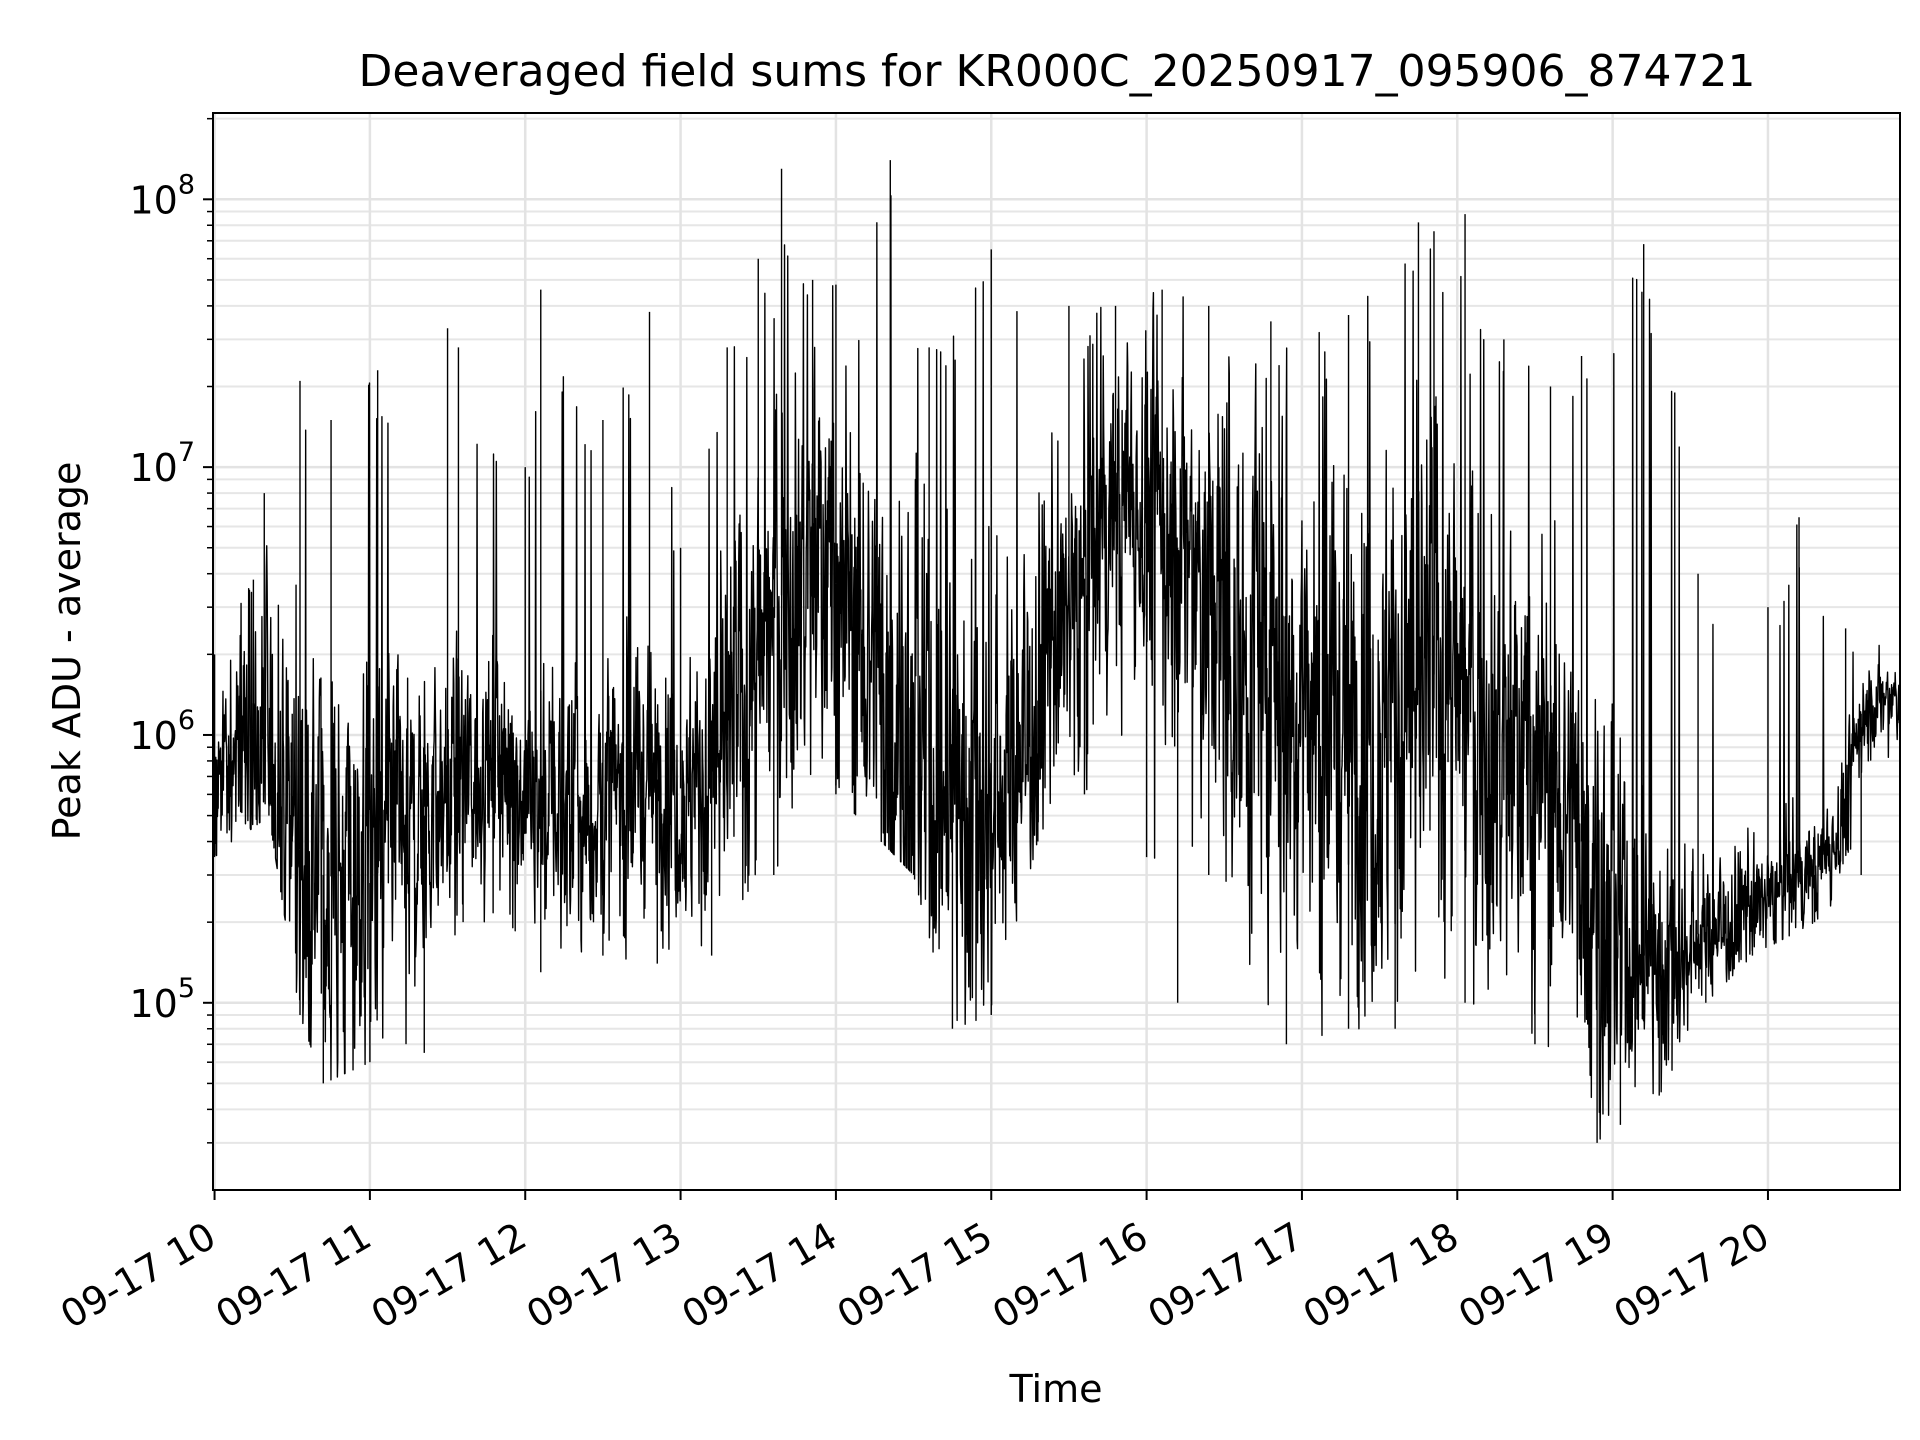 This screenshot has height=1440, width=1920. I want to click on y-axis-label: Peak ADU - average, so click(67, 651).